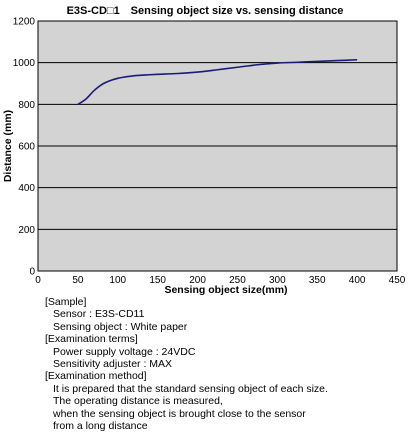 The image size is (410, 438). Describe the element at coordinates (138, 401) in the screenshot. I see `notes-item: The operating distance is measured,` at that location.